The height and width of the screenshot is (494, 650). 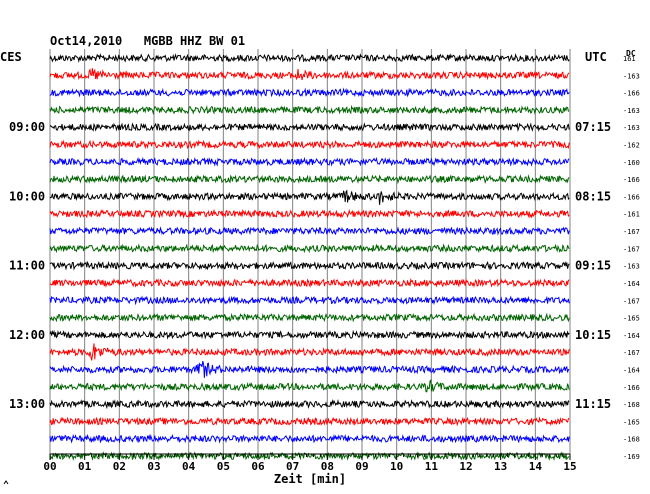 I want to click on right-time-label: 07:15, so click(x=593, y=127).